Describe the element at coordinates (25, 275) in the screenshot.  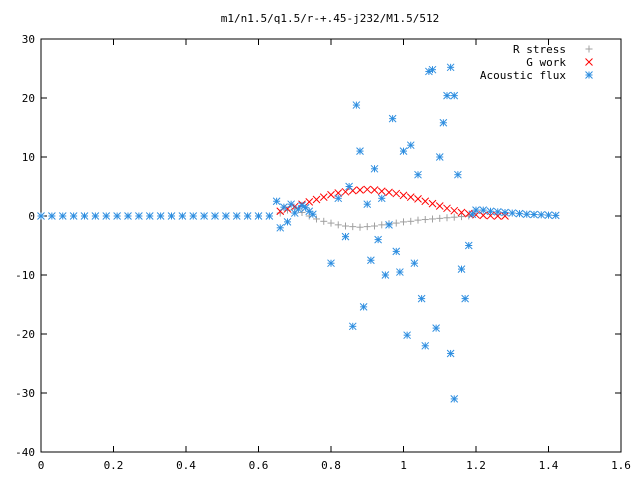
I see `y-tick-label: -10` at that location.